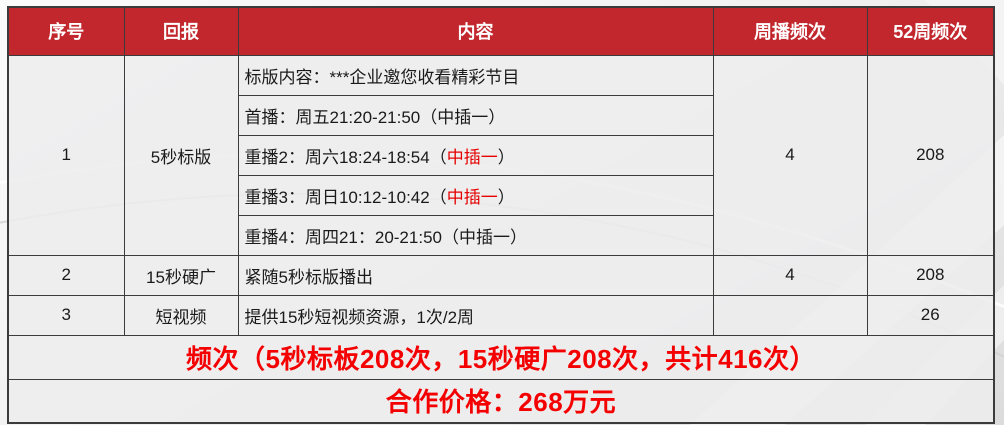 This screenshot has width=1004, height=425. Describe the element at coordinates (475, 275) in the screenshot. I see `content-cell: 紧随5秒标版播出` at that location.